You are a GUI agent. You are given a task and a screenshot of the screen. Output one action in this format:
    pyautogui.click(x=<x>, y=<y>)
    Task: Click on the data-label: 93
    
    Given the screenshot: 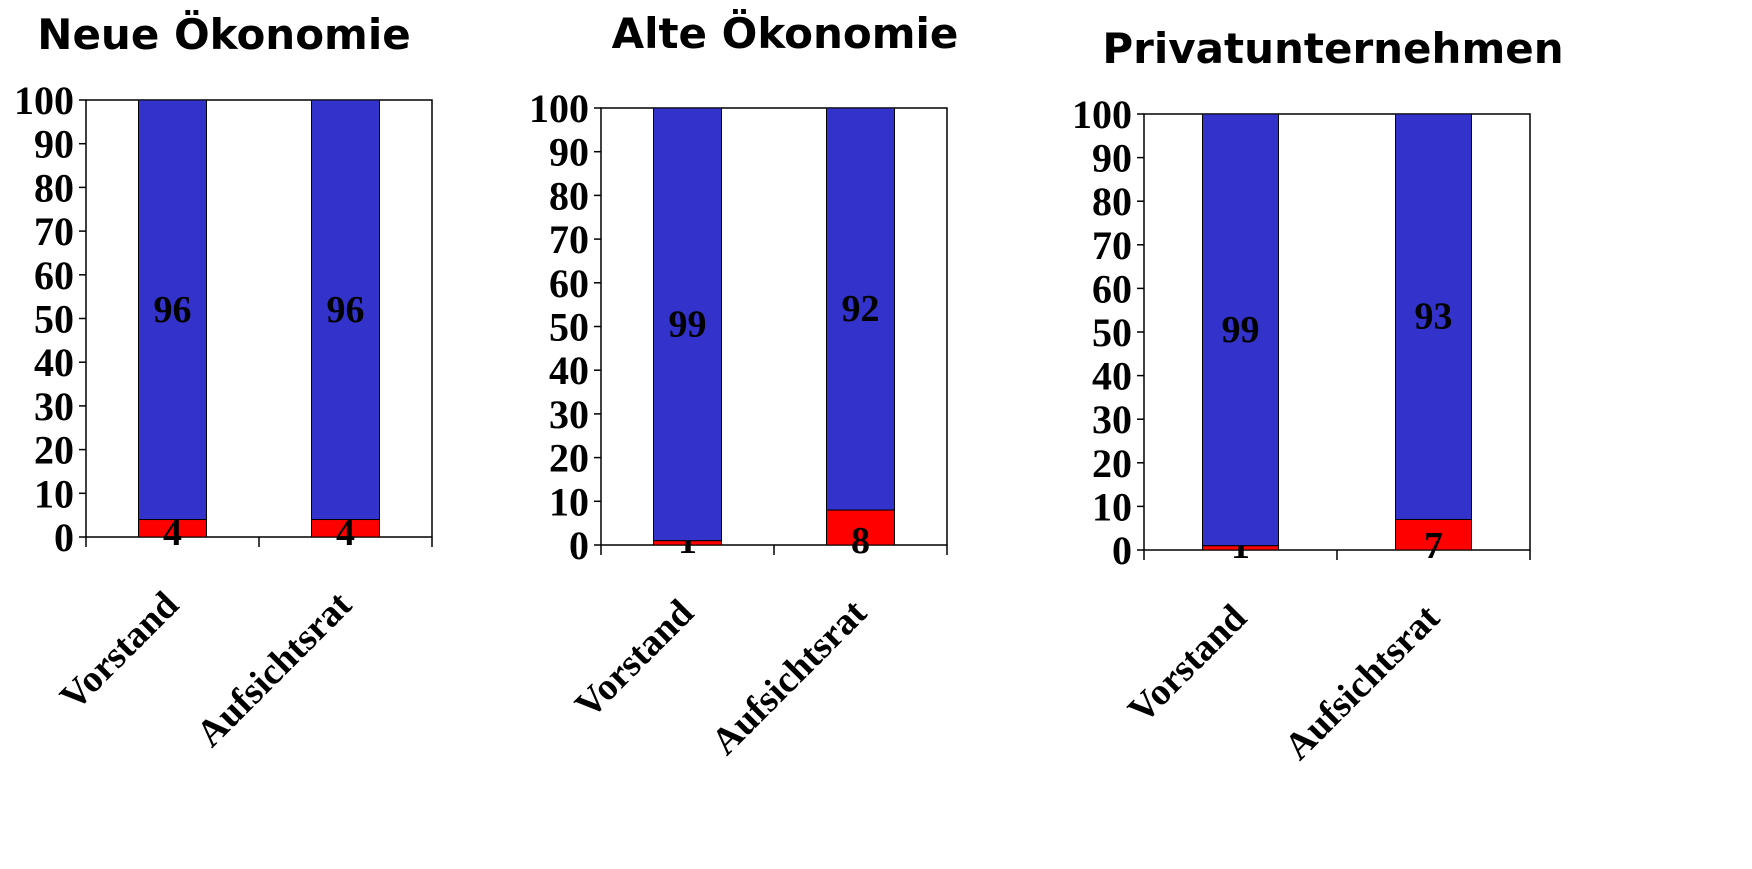 What is the action you would take?
    pyautogui.click(x=1434, y=317)
    